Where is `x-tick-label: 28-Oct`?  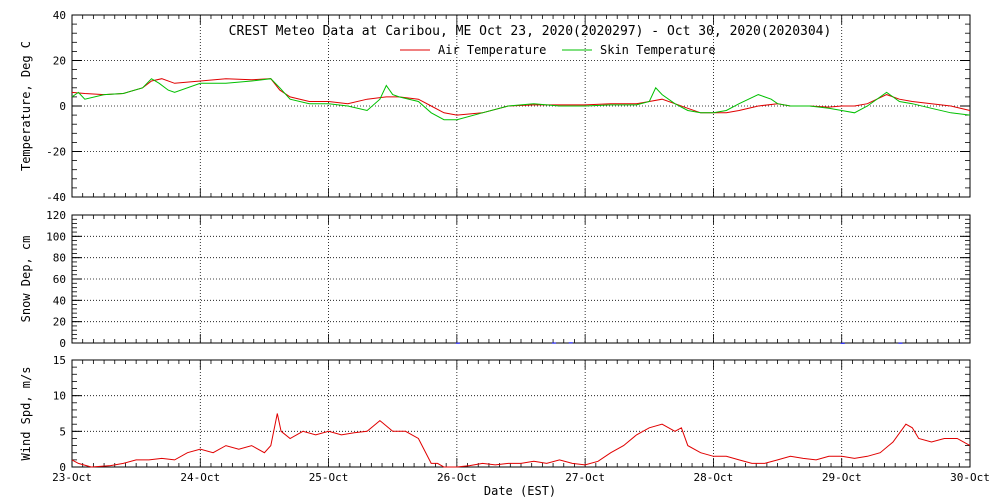
x-tick-label: 28-Oct is located at coordinates (714, 477).